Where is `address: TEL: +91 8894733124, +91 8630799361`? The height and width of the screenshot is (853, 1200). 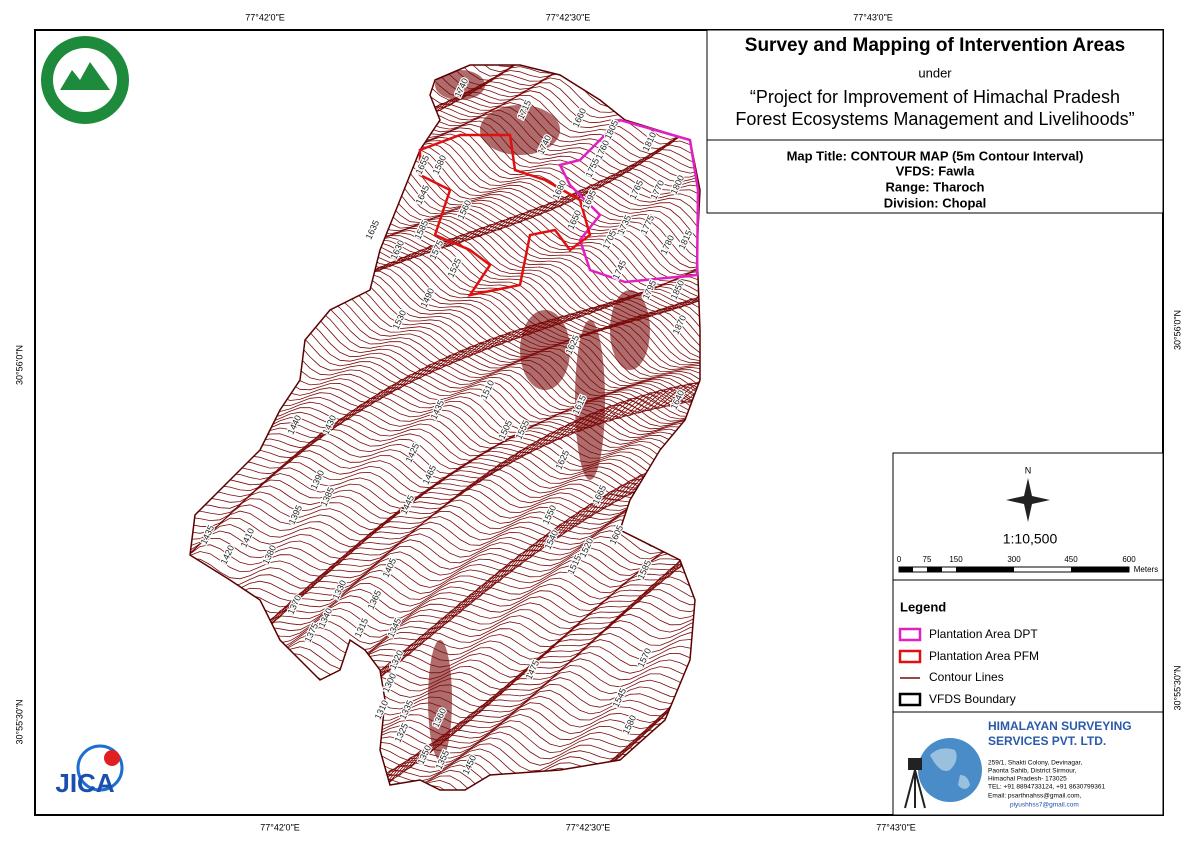 address: TEL: +91 8894733124, +91 8630799361 is located at coordinates (1046, 787).